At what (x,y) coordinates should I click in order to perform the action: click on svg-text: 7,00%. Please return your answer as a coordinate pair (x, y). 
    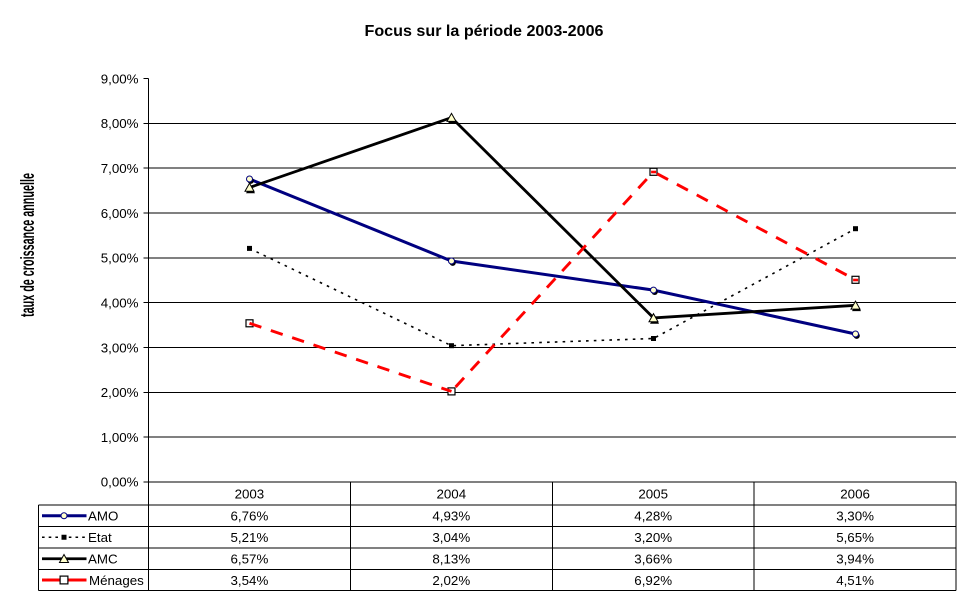
    Looking at the image, I should click on (120, 168).